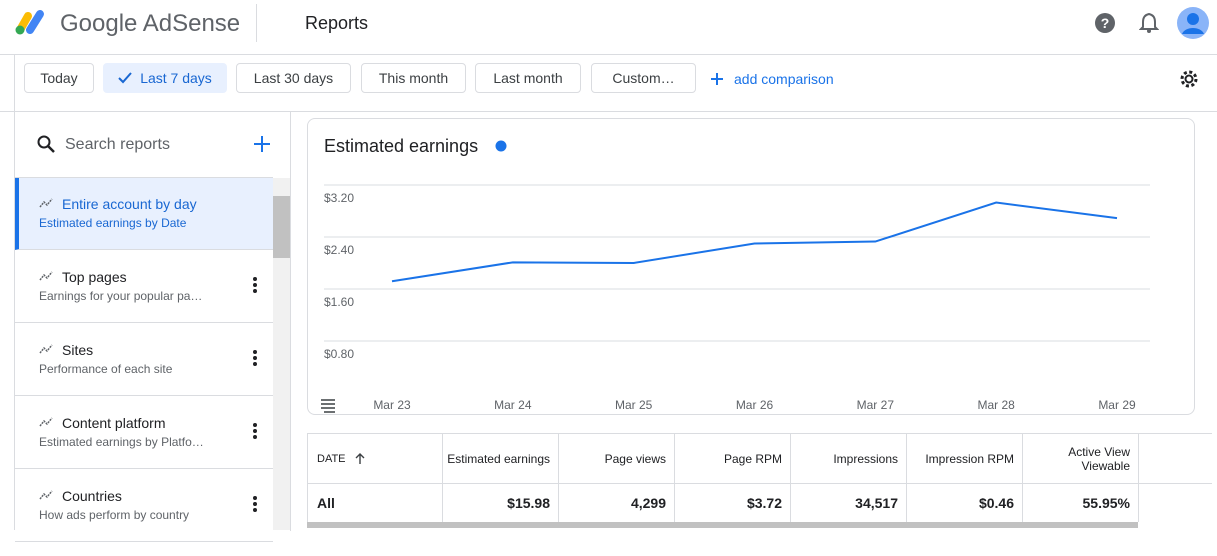  What do you see at coordinates (92, 496) in the screenshot?
I see `report-title: Countries` at bounding box center [92, 496].